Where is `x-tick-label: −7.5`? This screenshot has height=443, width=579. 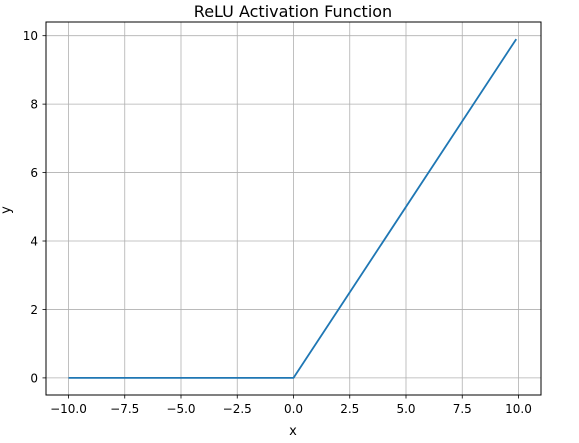 x-tick-label: −7.5 is located at coordinates (124, 409).